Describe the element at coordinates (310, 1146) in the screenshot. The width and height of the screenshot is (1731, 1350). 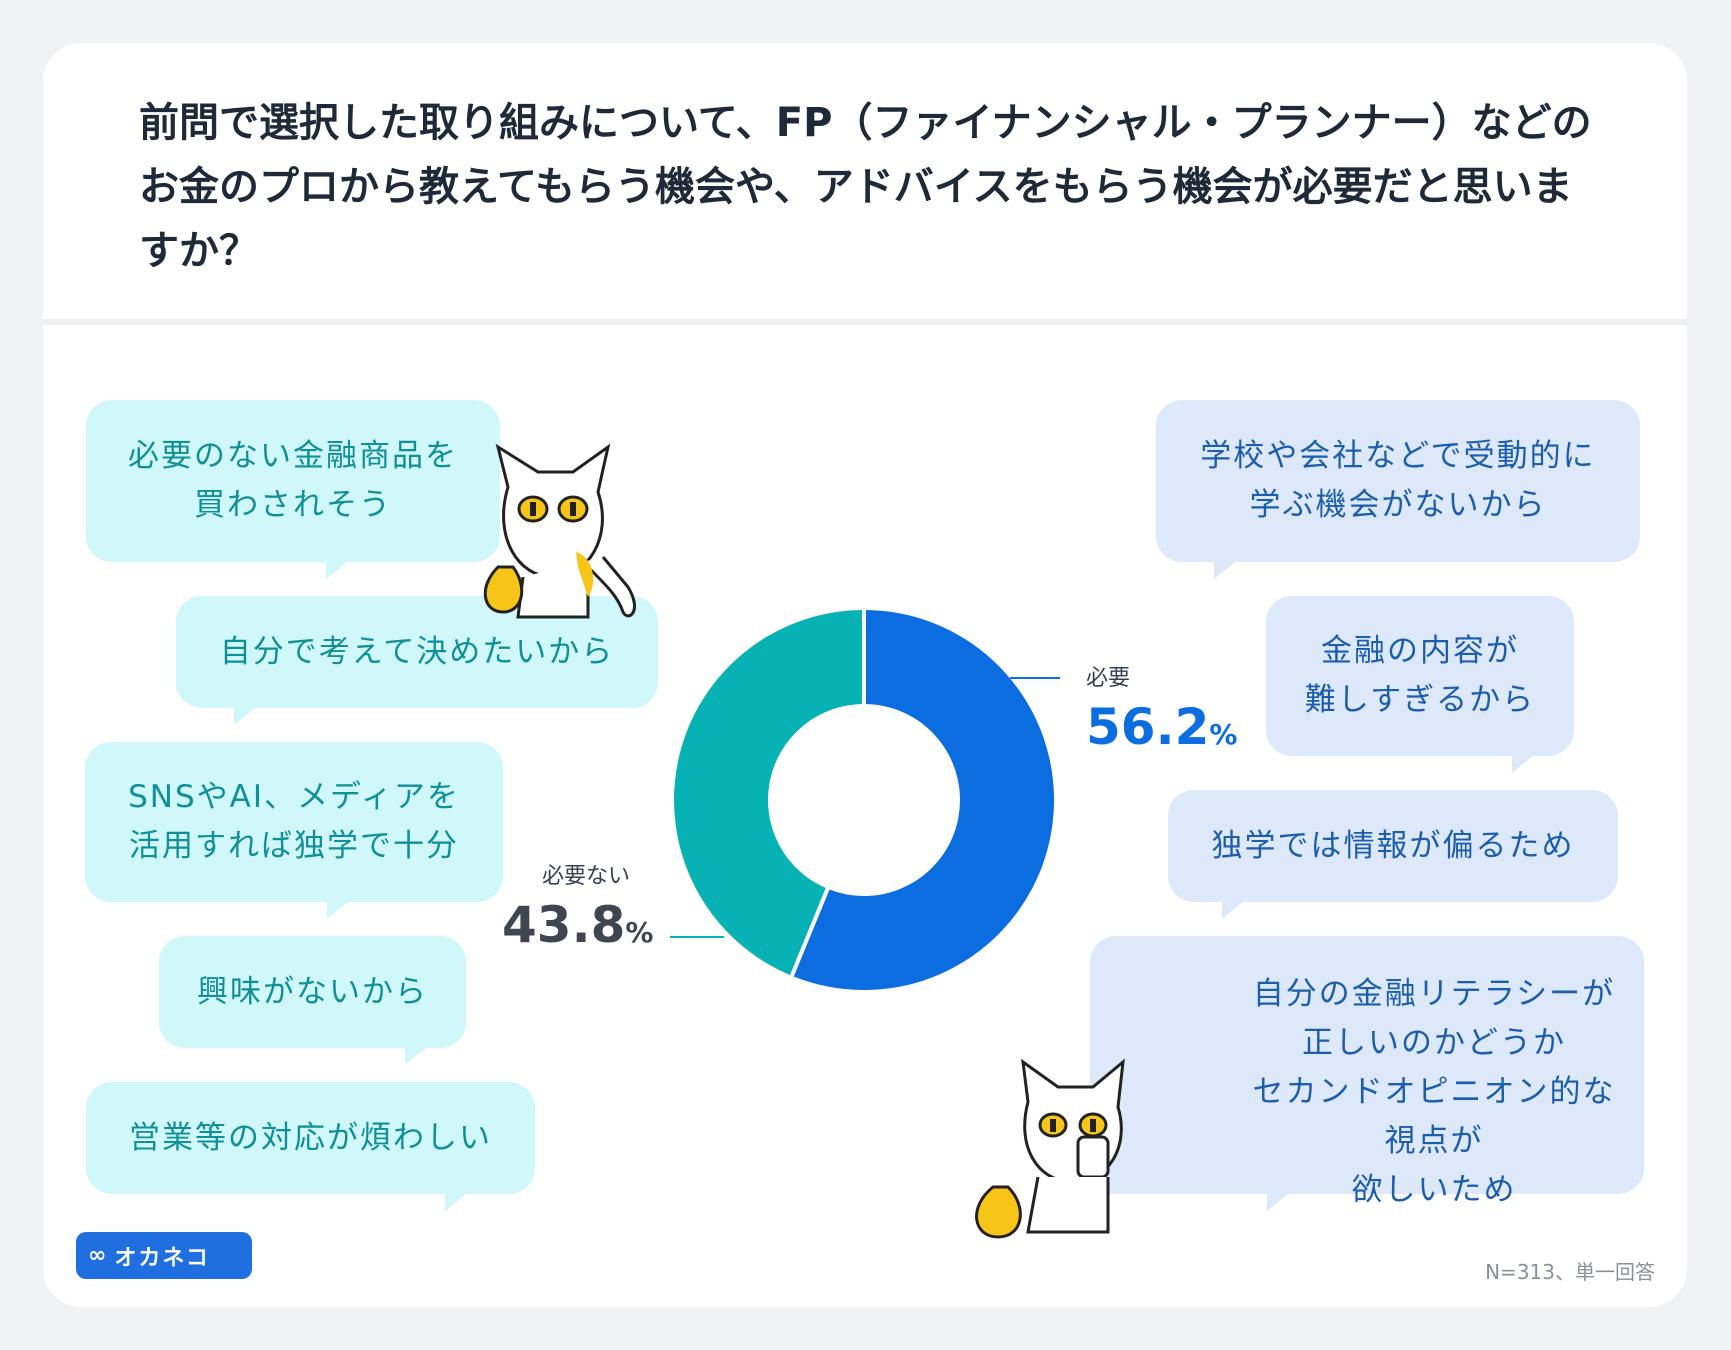
I see `reason-bubble-not-needed-5: 営業等の対応が煩わしい` at that location.